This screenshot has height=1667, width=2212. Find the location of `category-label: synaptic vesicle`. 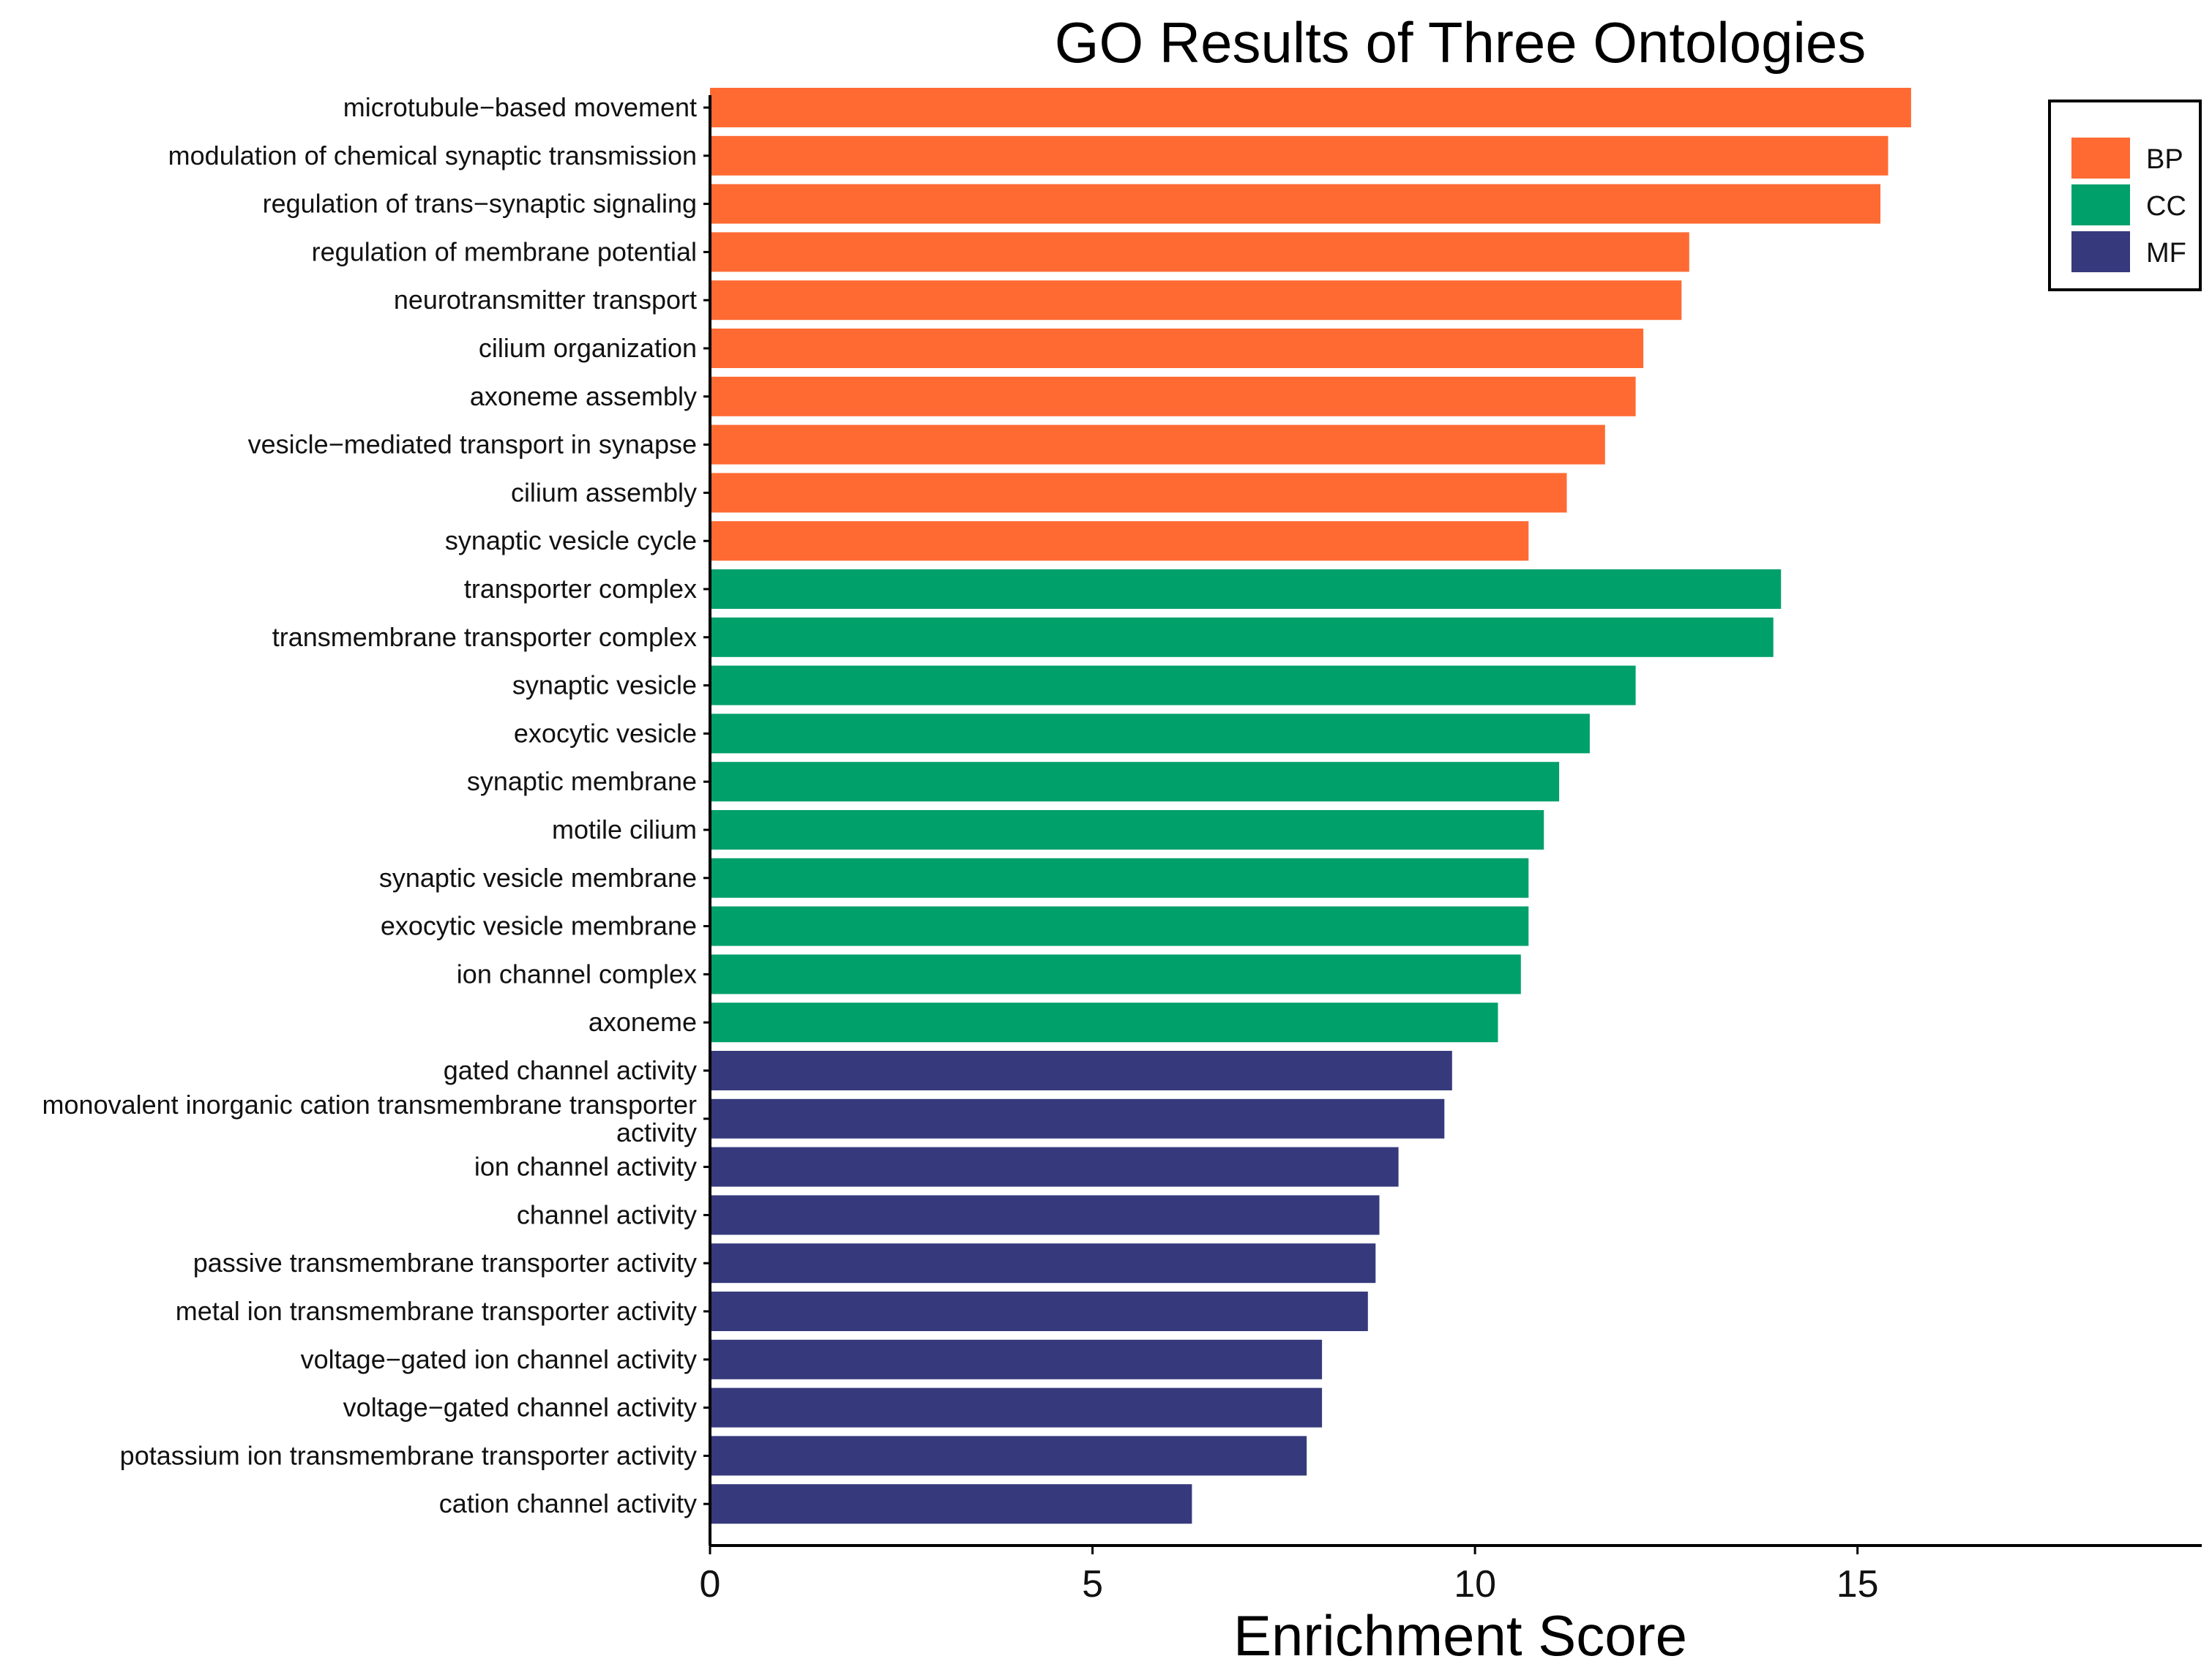

category-label: synaptic vesicle is located at coordinates (604, 685).